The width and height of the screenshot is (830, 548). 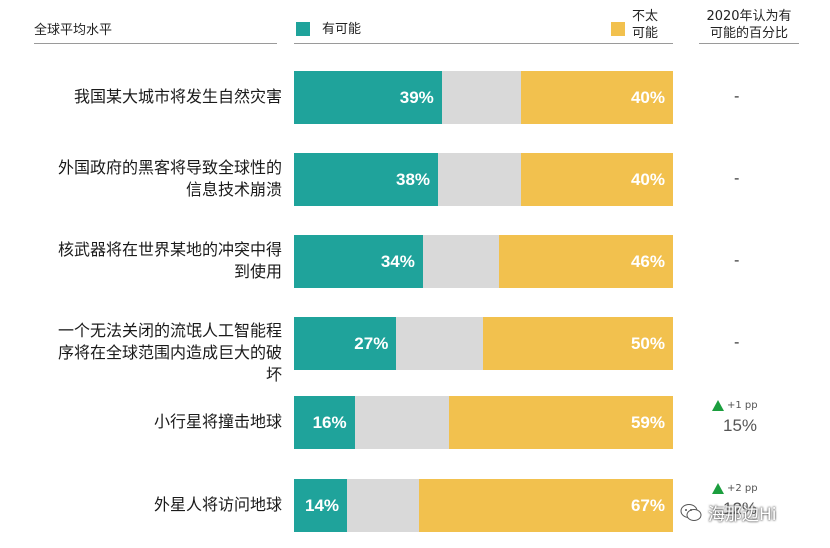 I want to click on header-divider-left, so click(x=155, y=43).